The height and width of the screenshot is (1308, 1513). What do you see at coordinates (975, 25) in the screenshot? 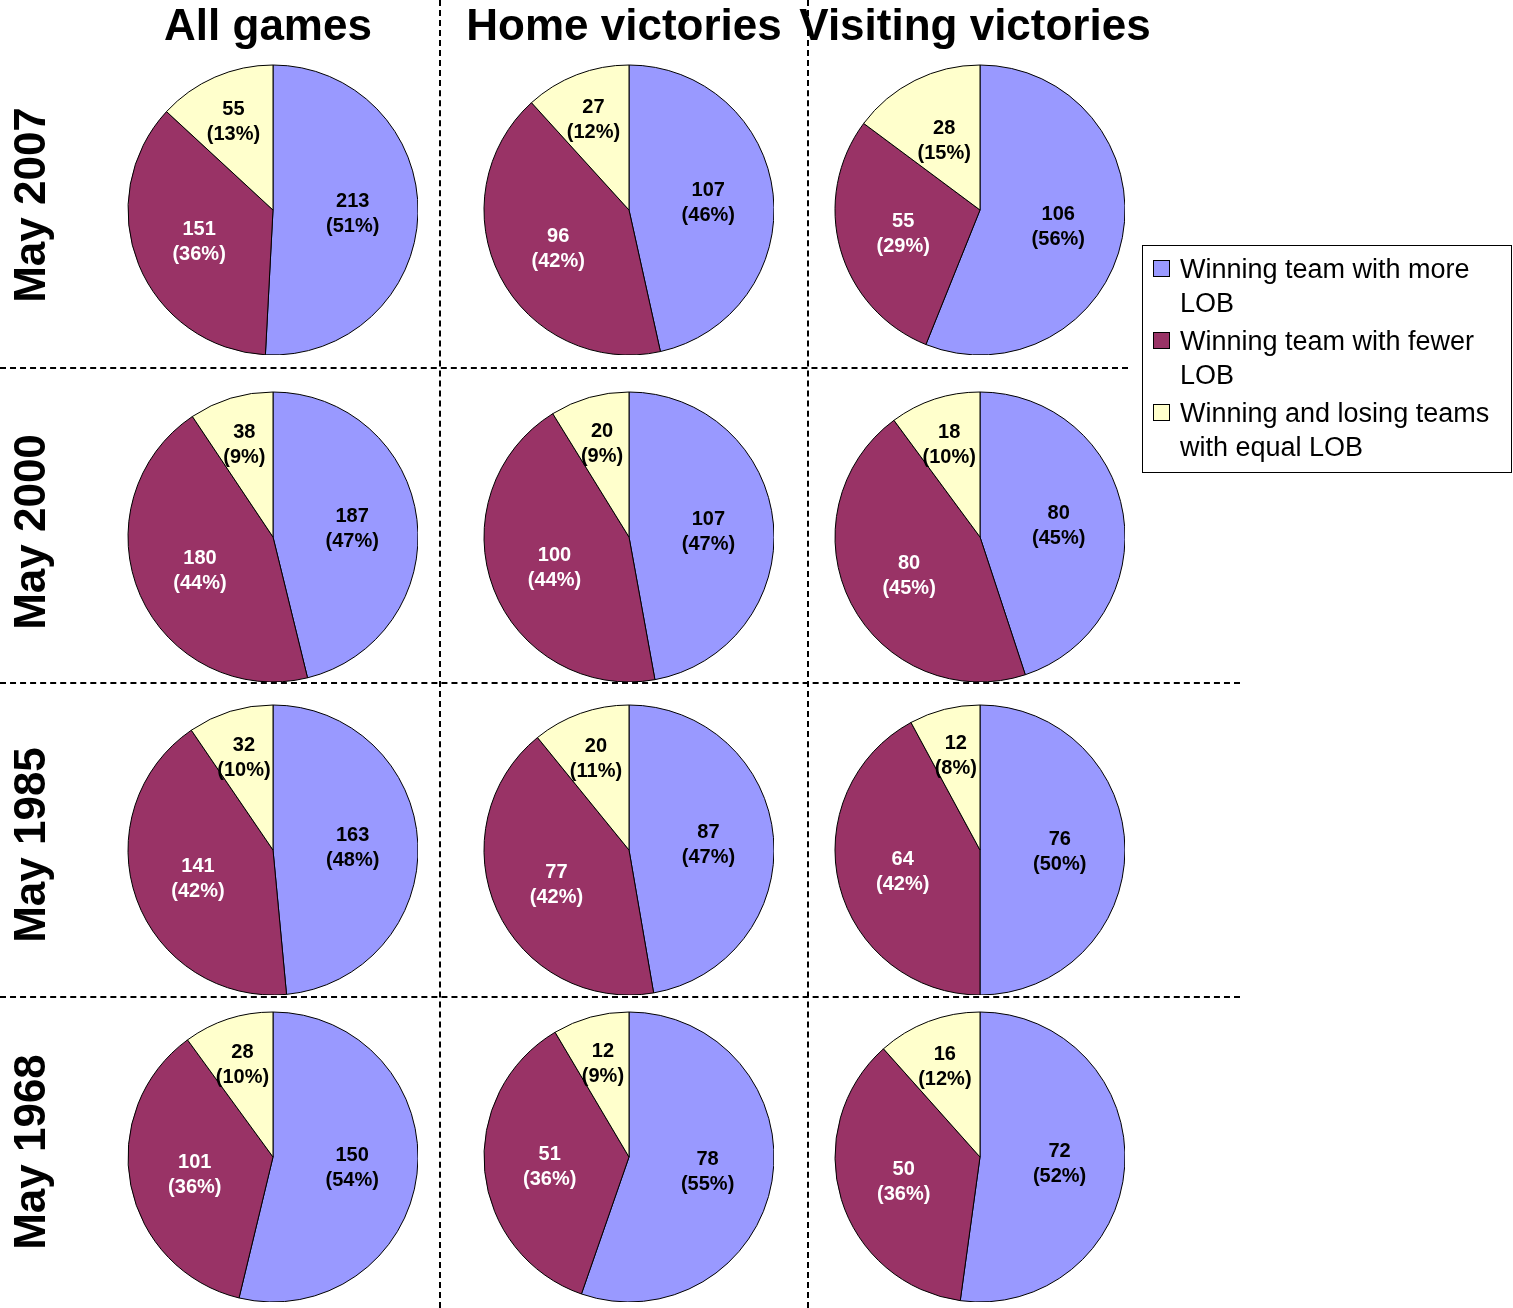
I see `chart-title: Visiting victories` at bounding box center [975, 25].